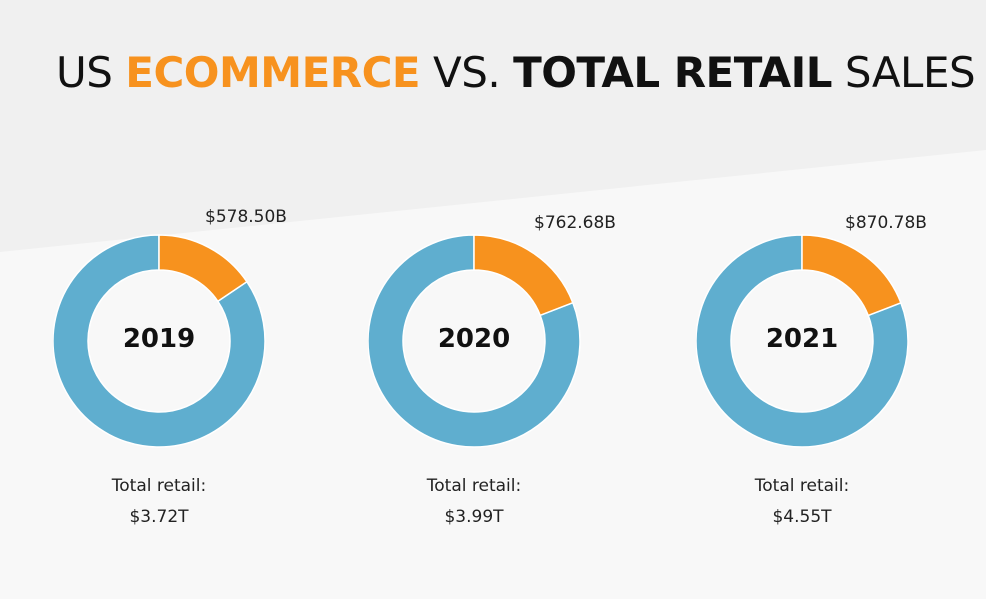 The height and width of the screenshot is (599, 986). I want to click on total-retail-value-2019: $3.72T, so click(159, 517).